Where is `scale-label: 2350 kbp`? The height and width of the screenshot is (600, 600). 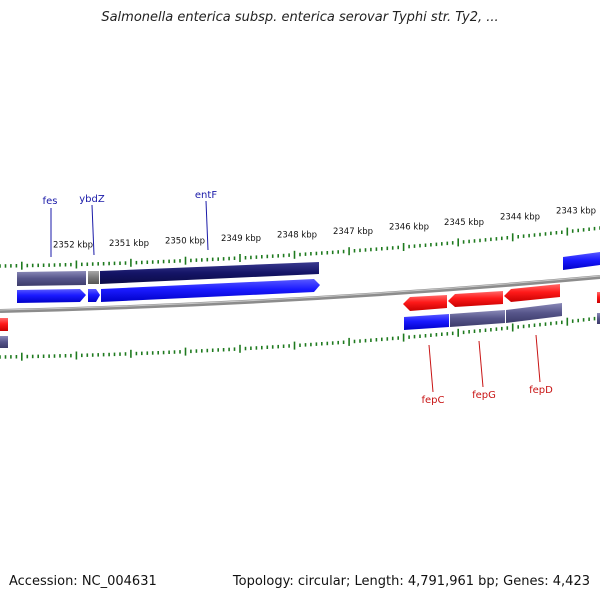 scale-label: 2350 kbp is located at coordinates (185, 242).